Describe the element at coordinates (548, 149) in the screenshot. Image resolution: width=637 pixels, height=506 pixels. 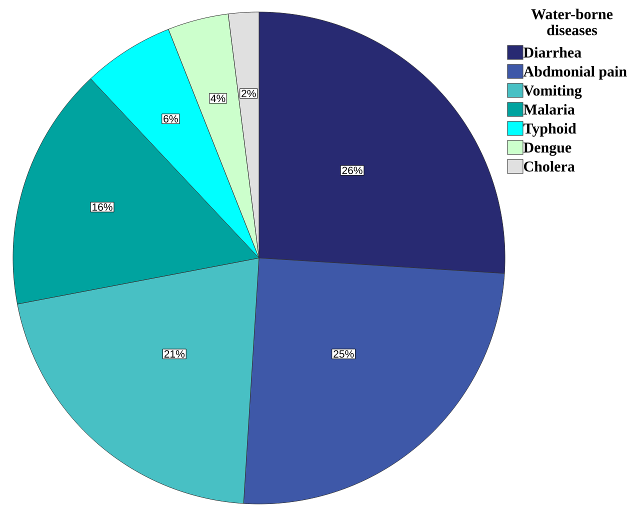
I see `legend-label: Dengue` at that location.